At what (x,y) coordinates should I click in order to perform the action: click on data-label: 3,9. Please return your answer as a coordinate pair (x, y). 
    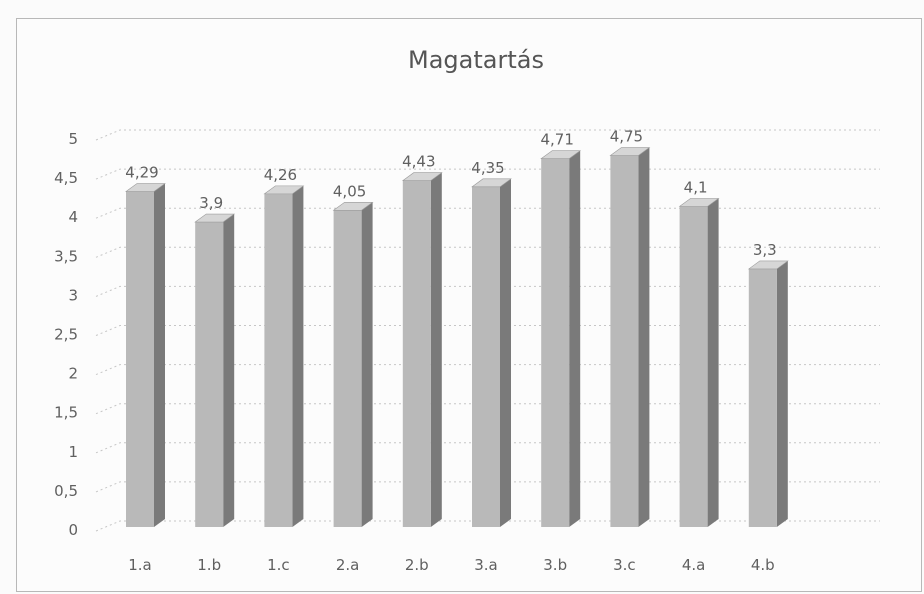
    Looking at the image, I should click on (211, 203).